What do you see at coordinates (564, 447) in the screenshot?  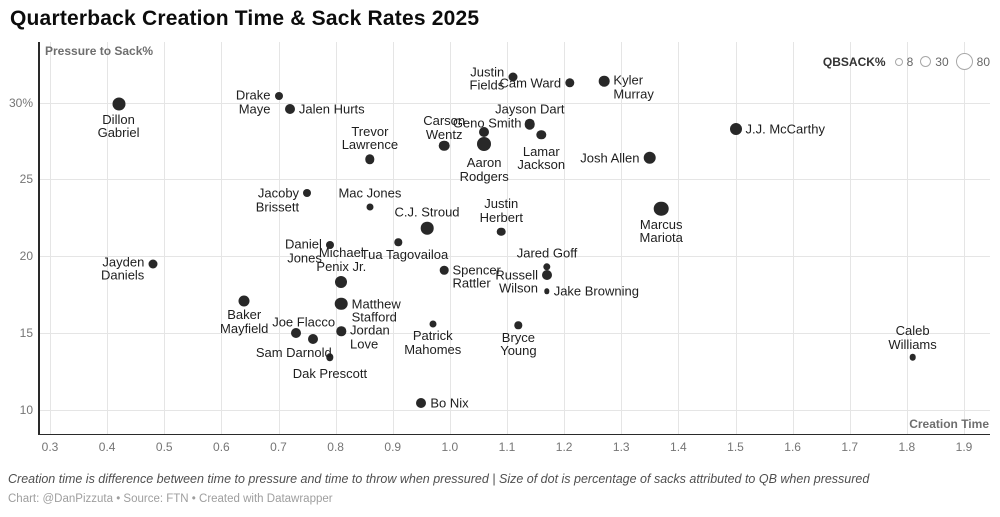 I see `x-tick-label: 1.2` at bounding box center [564, 447].